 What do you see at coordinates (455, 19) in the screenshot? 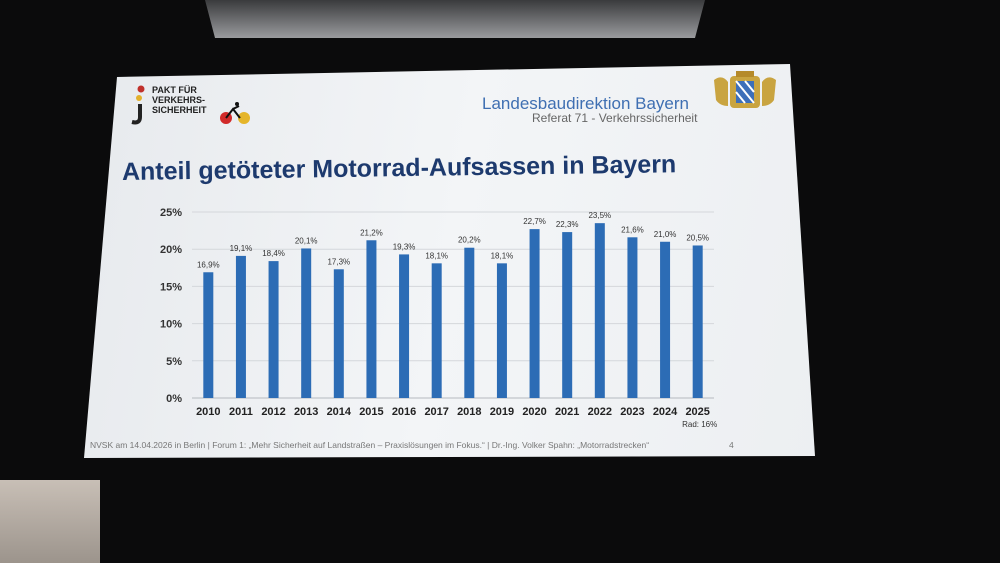
I see `room-ceiling` at bounding box center [455, 19].